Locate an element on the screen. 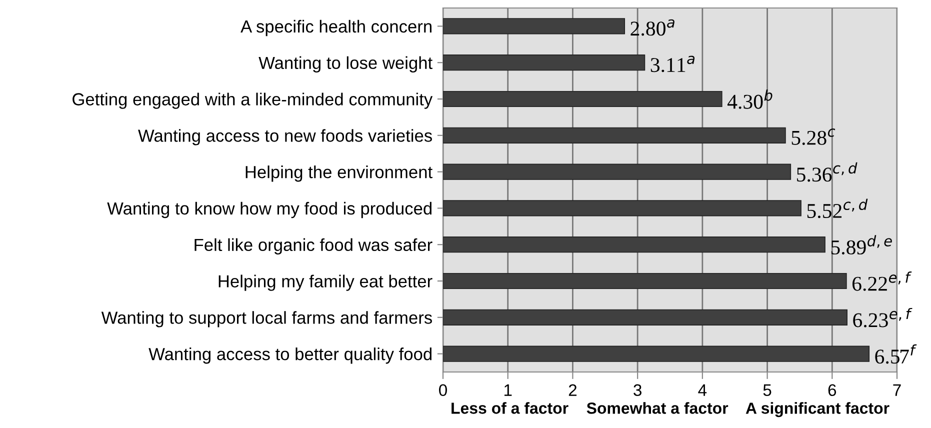  x-tick-label: 6 is located at coordinates (832, 390).